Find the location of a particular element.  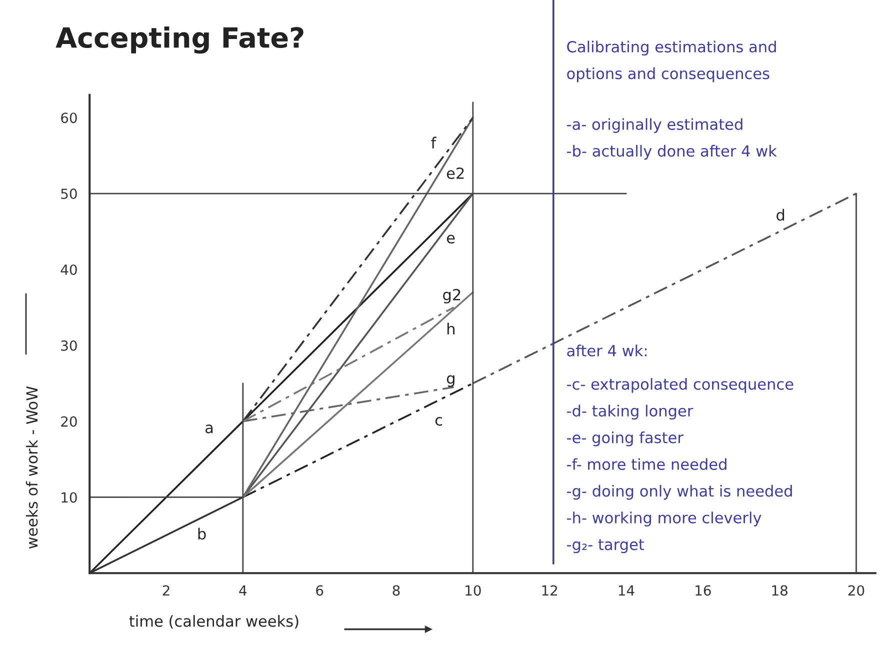

annotation: -a- originally estimated is located at coordinates (654, 125).